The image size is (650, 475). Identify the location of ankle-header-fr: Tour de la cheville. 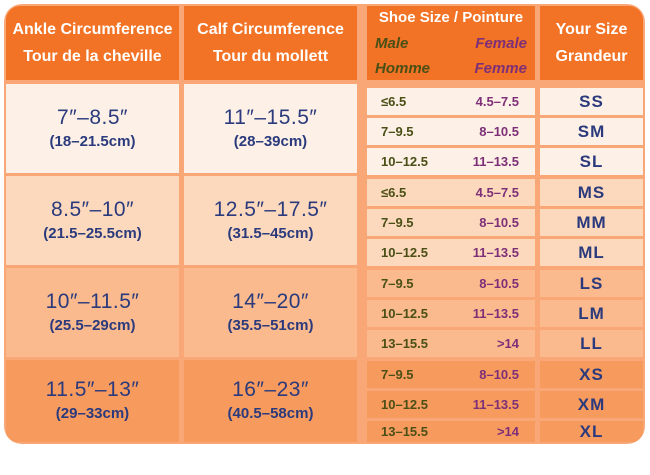
(92, 56).